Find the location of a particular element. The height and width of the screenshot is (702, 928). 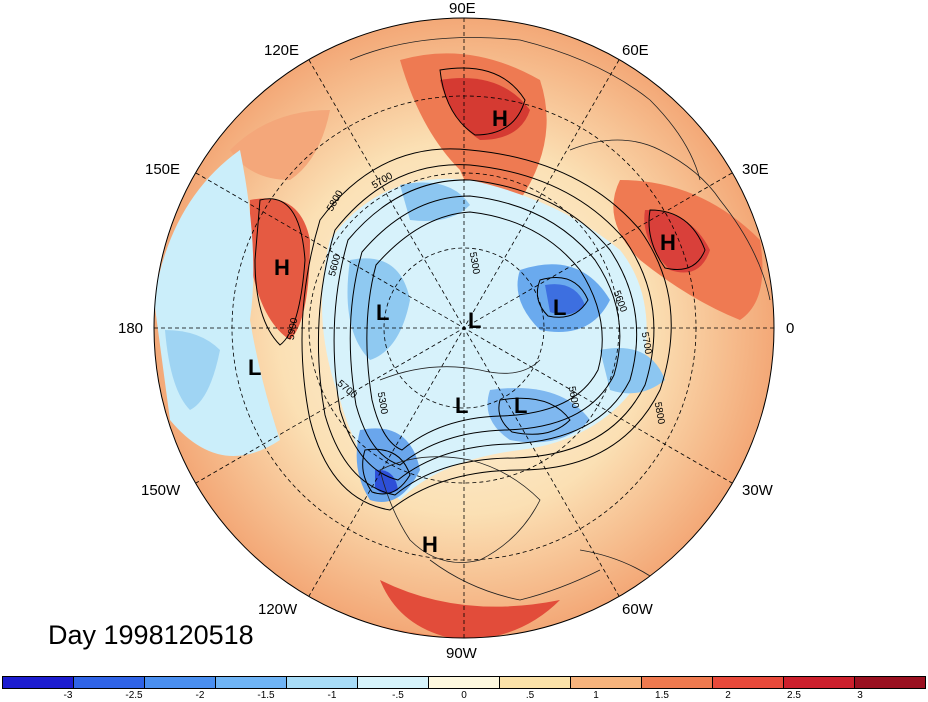

warm-anomaly-core-south is located at coordinates (470, 609).